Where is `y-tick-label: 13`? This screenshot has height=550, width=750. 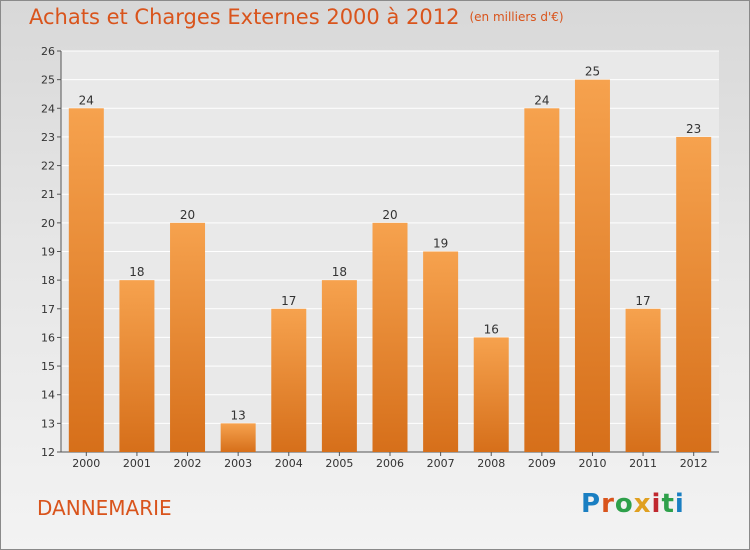
y-tick-label: 13 is located at coordinates (48, 423).